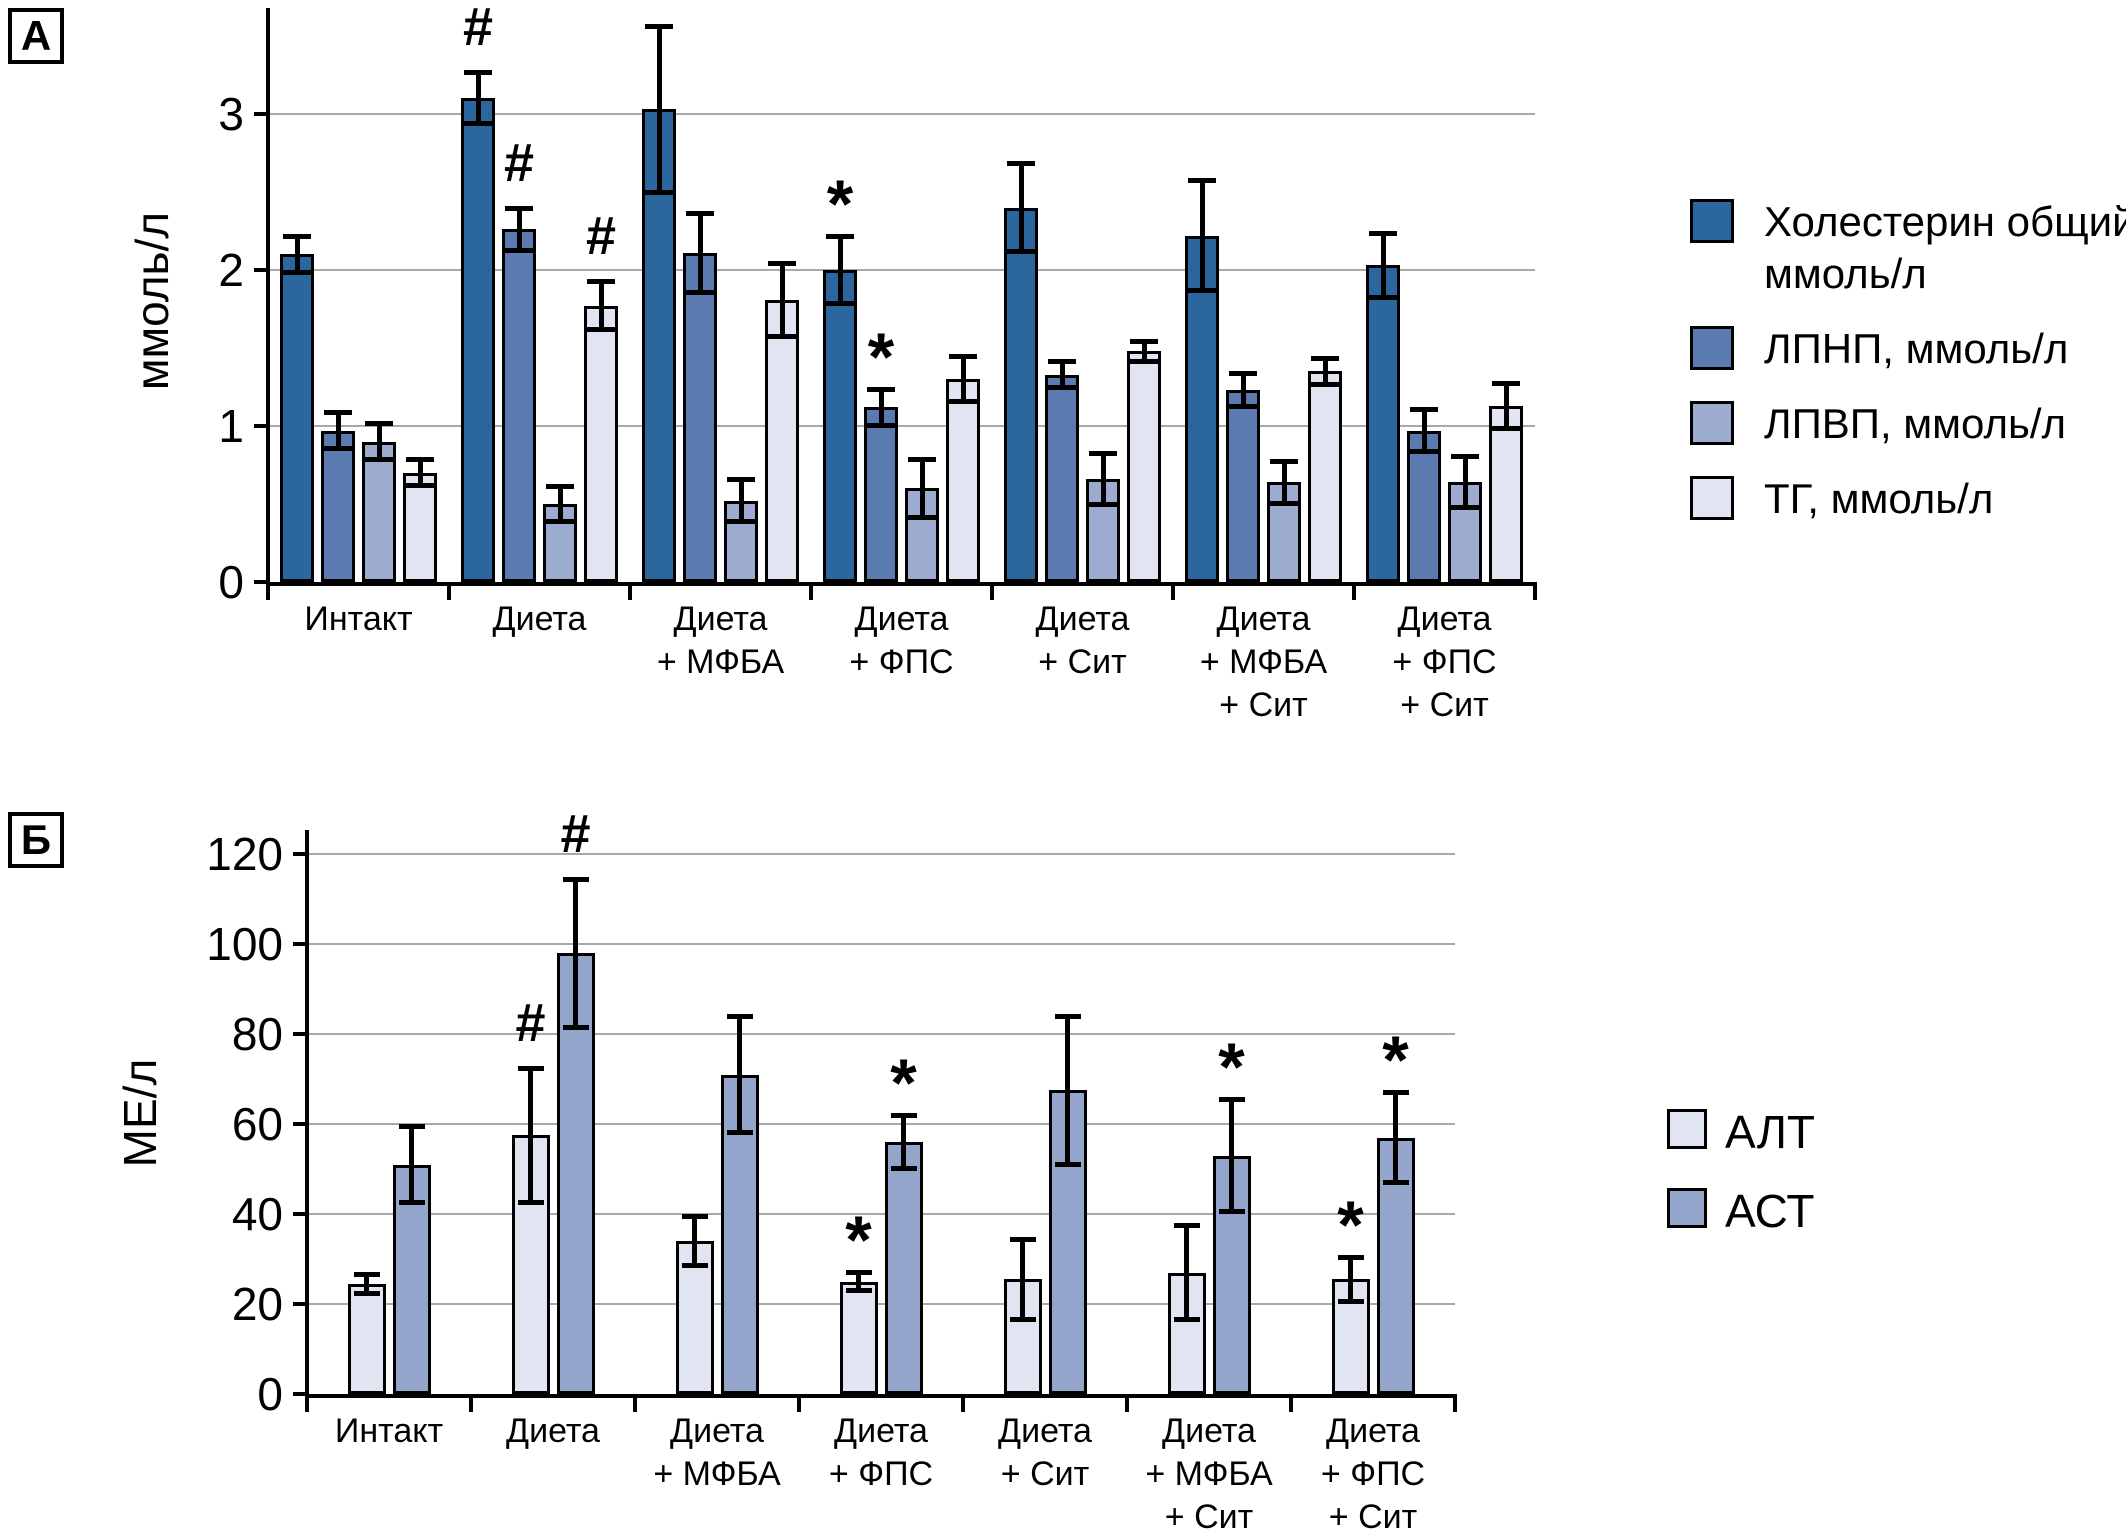 Image resolution: width=2126 pixels, height=1536 pixels. I want to click on legend-label: АЛТ, so click(1770, 1132).